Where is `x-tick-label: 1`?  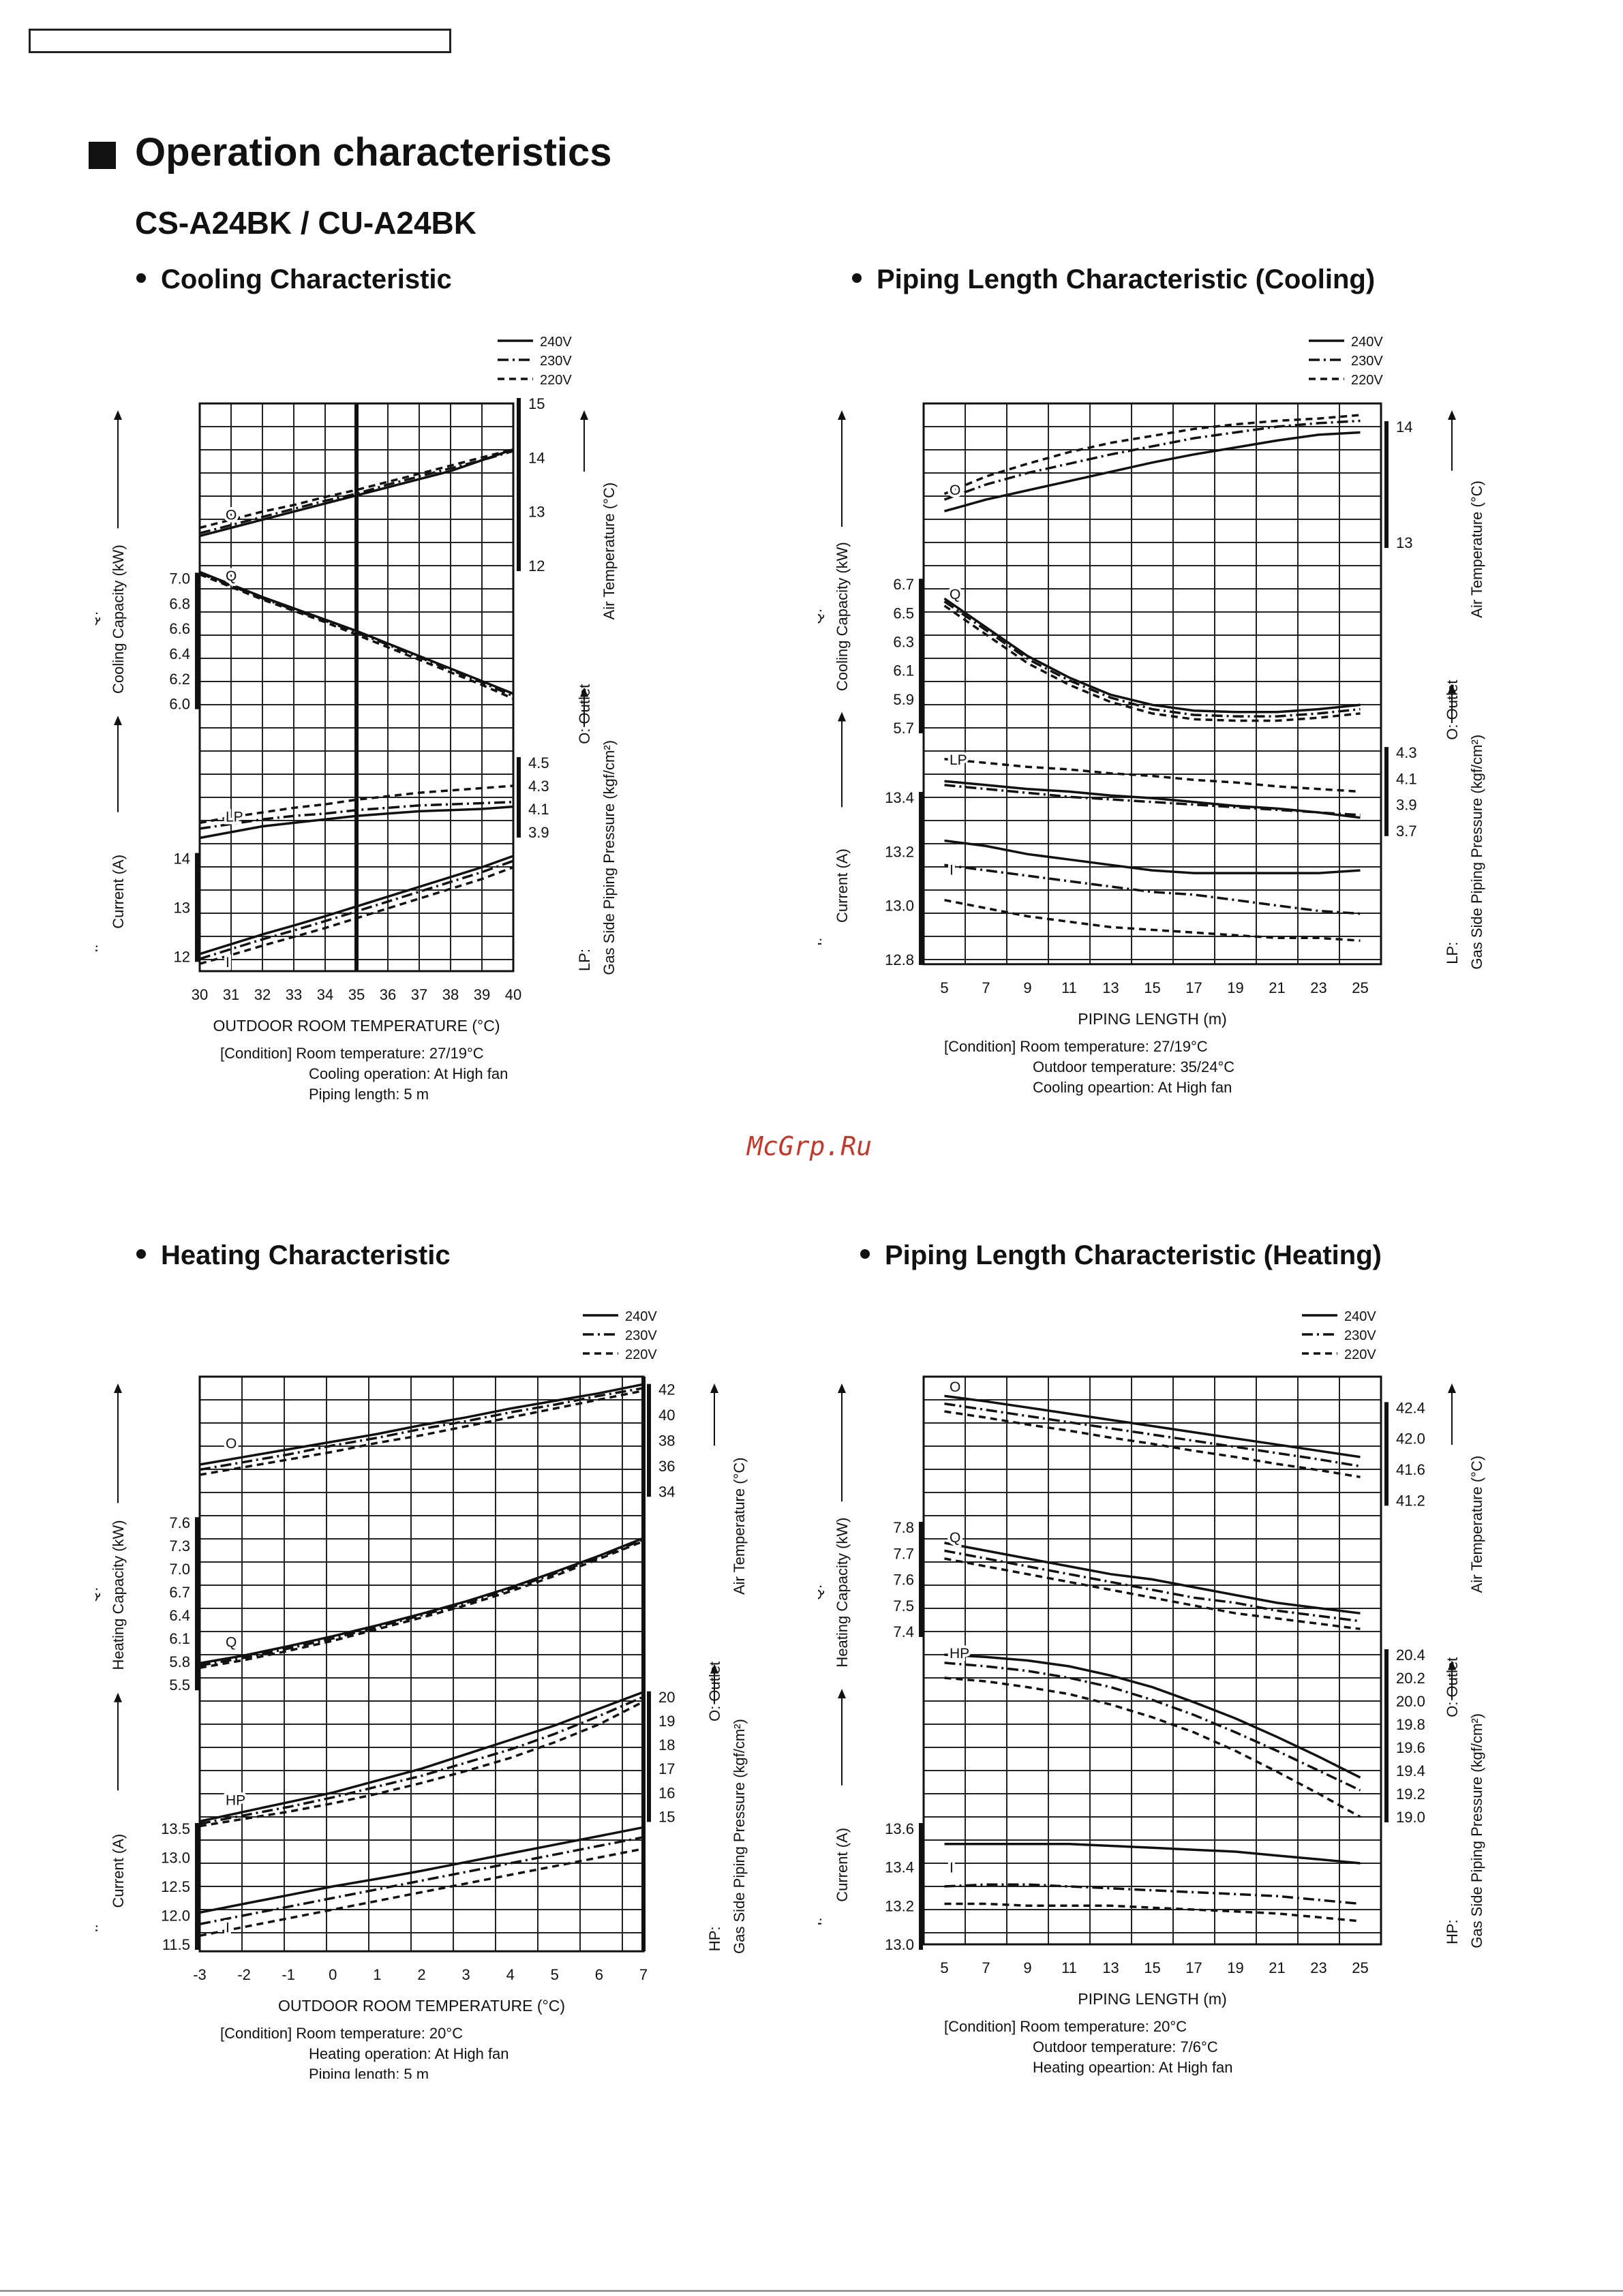
x-tick-label: 1 is located at coordinates (377, 1975).